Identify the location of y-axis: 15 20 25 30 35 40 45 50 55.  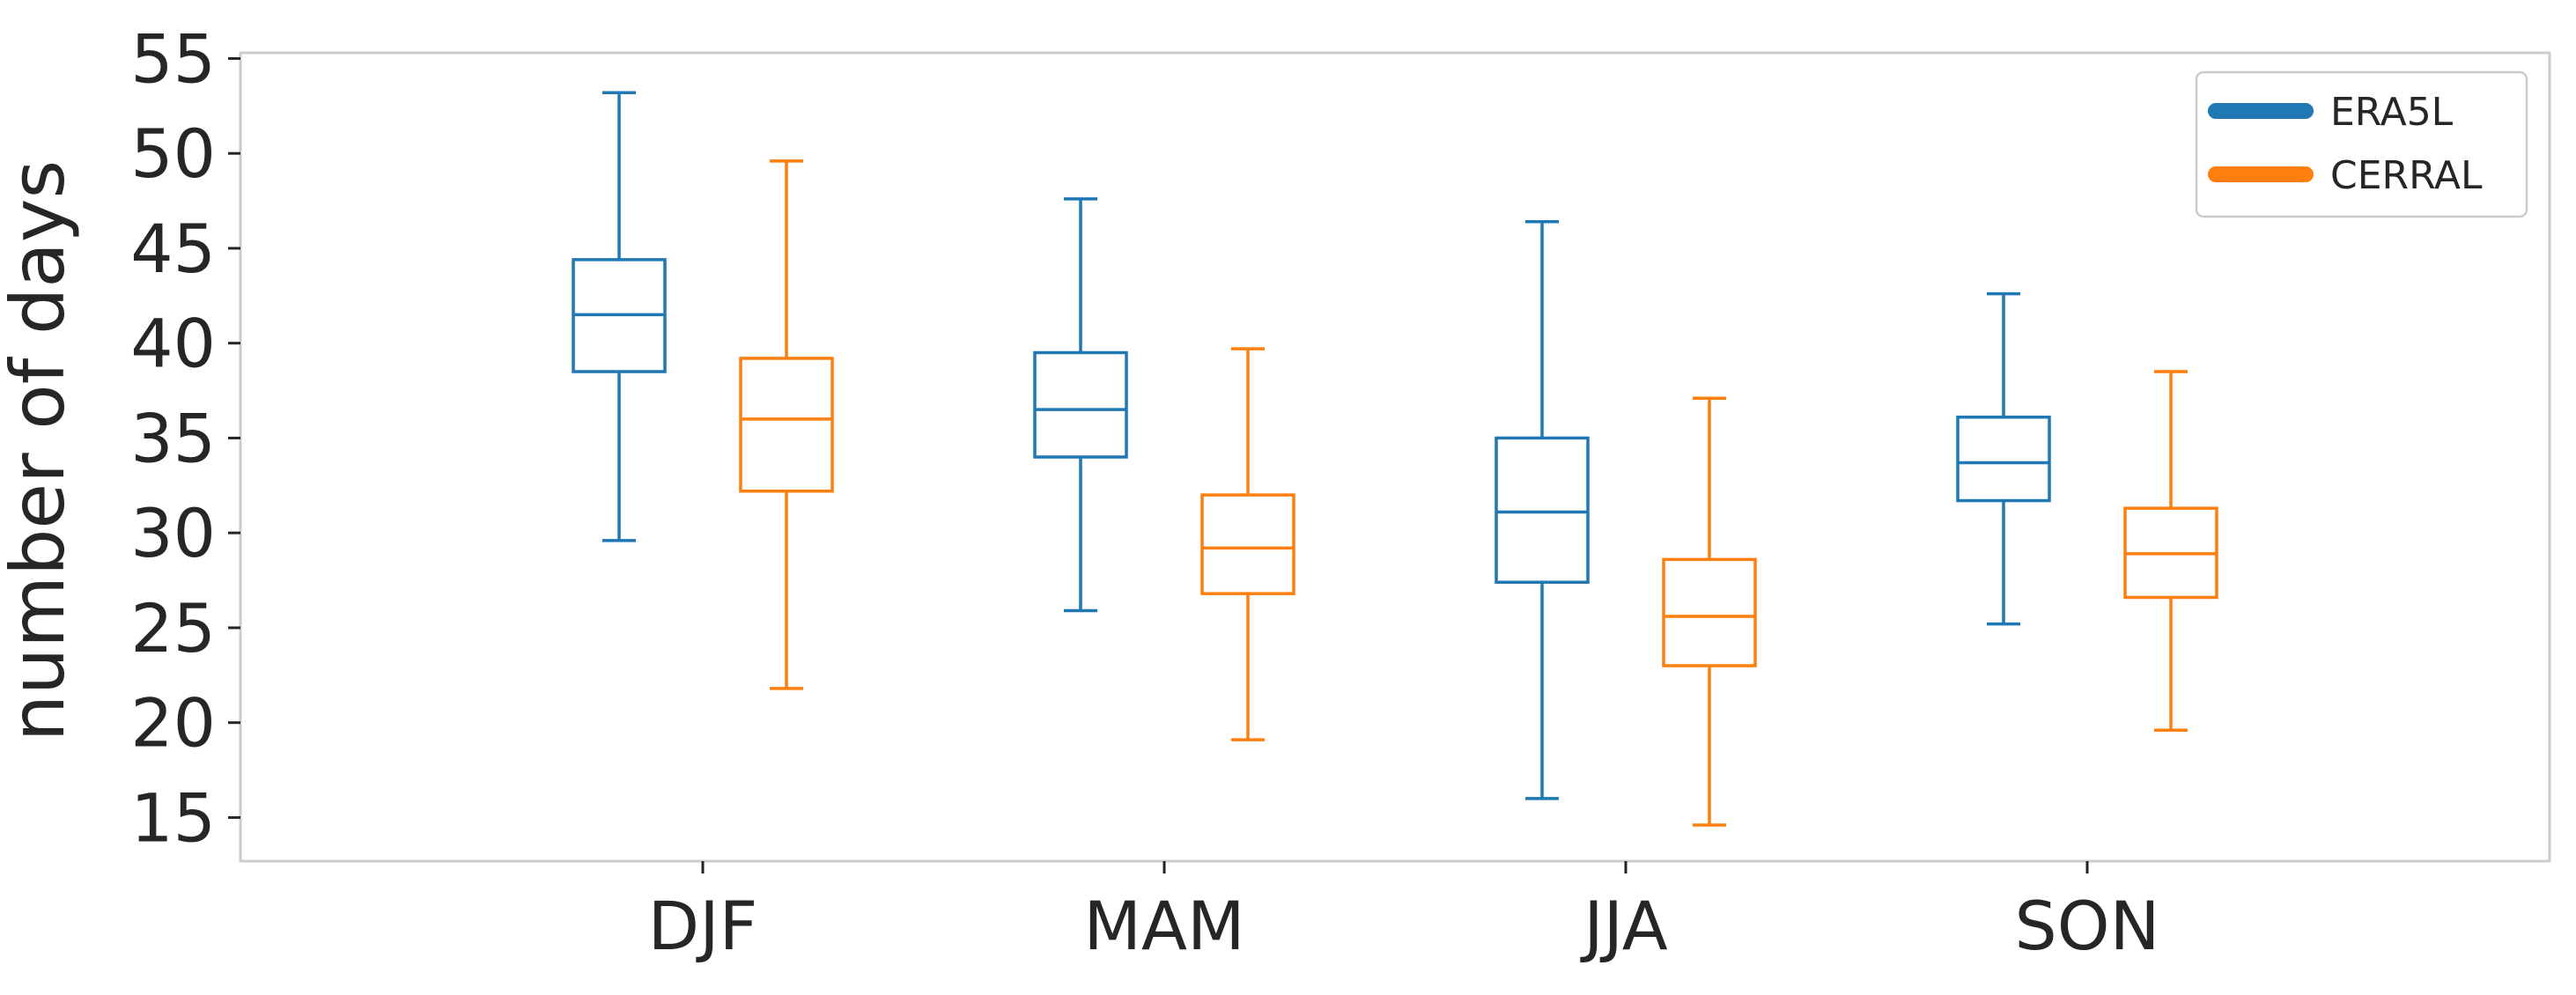
(185, 438).